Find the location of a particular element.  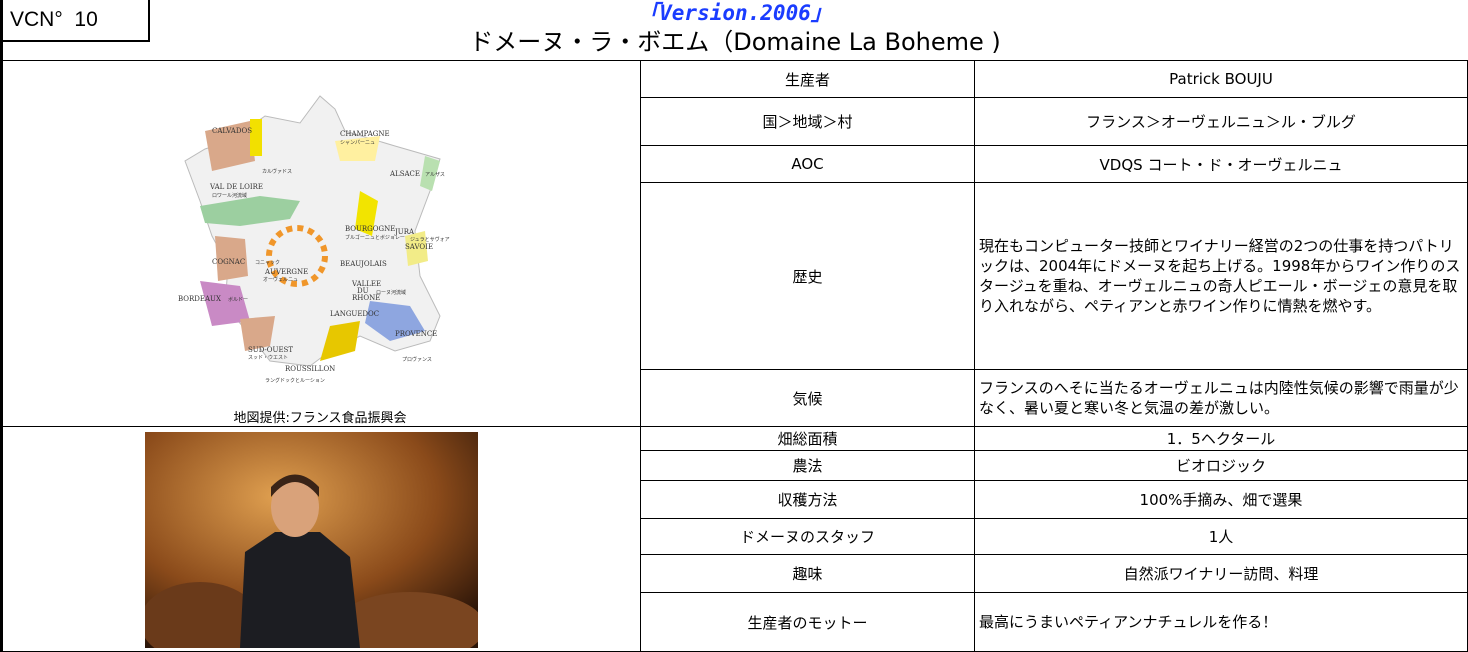

row-label: 国＞地域＞村 is located at coordinates (808, 122).